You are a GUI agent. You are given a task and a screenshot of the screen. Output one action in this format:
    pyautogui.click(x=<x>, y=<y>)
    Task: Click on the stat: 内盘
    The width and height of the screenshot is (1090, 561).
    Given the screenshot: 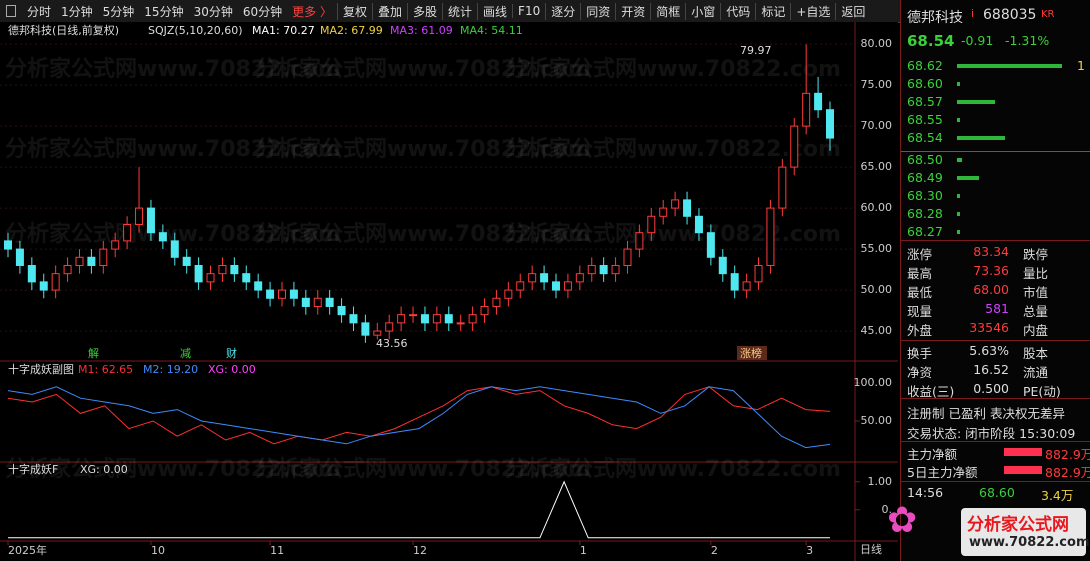 What is the action you would take?
    pyautogui.click(x=1036, y=330)
    